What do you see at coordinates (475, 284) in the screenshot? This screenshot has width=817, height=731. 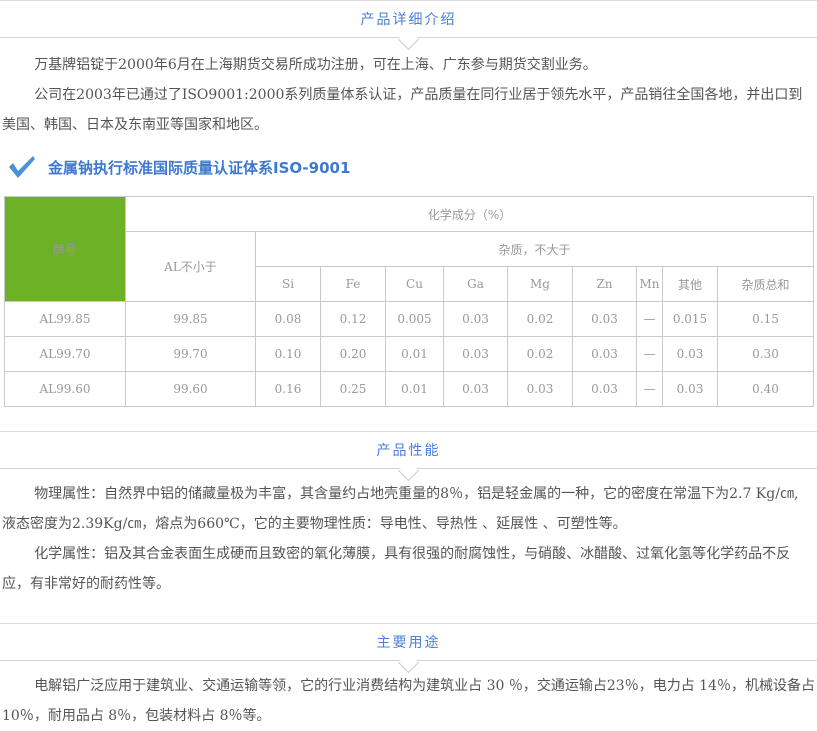 I see `column-header: Ga` at bounding box center [475, 284].